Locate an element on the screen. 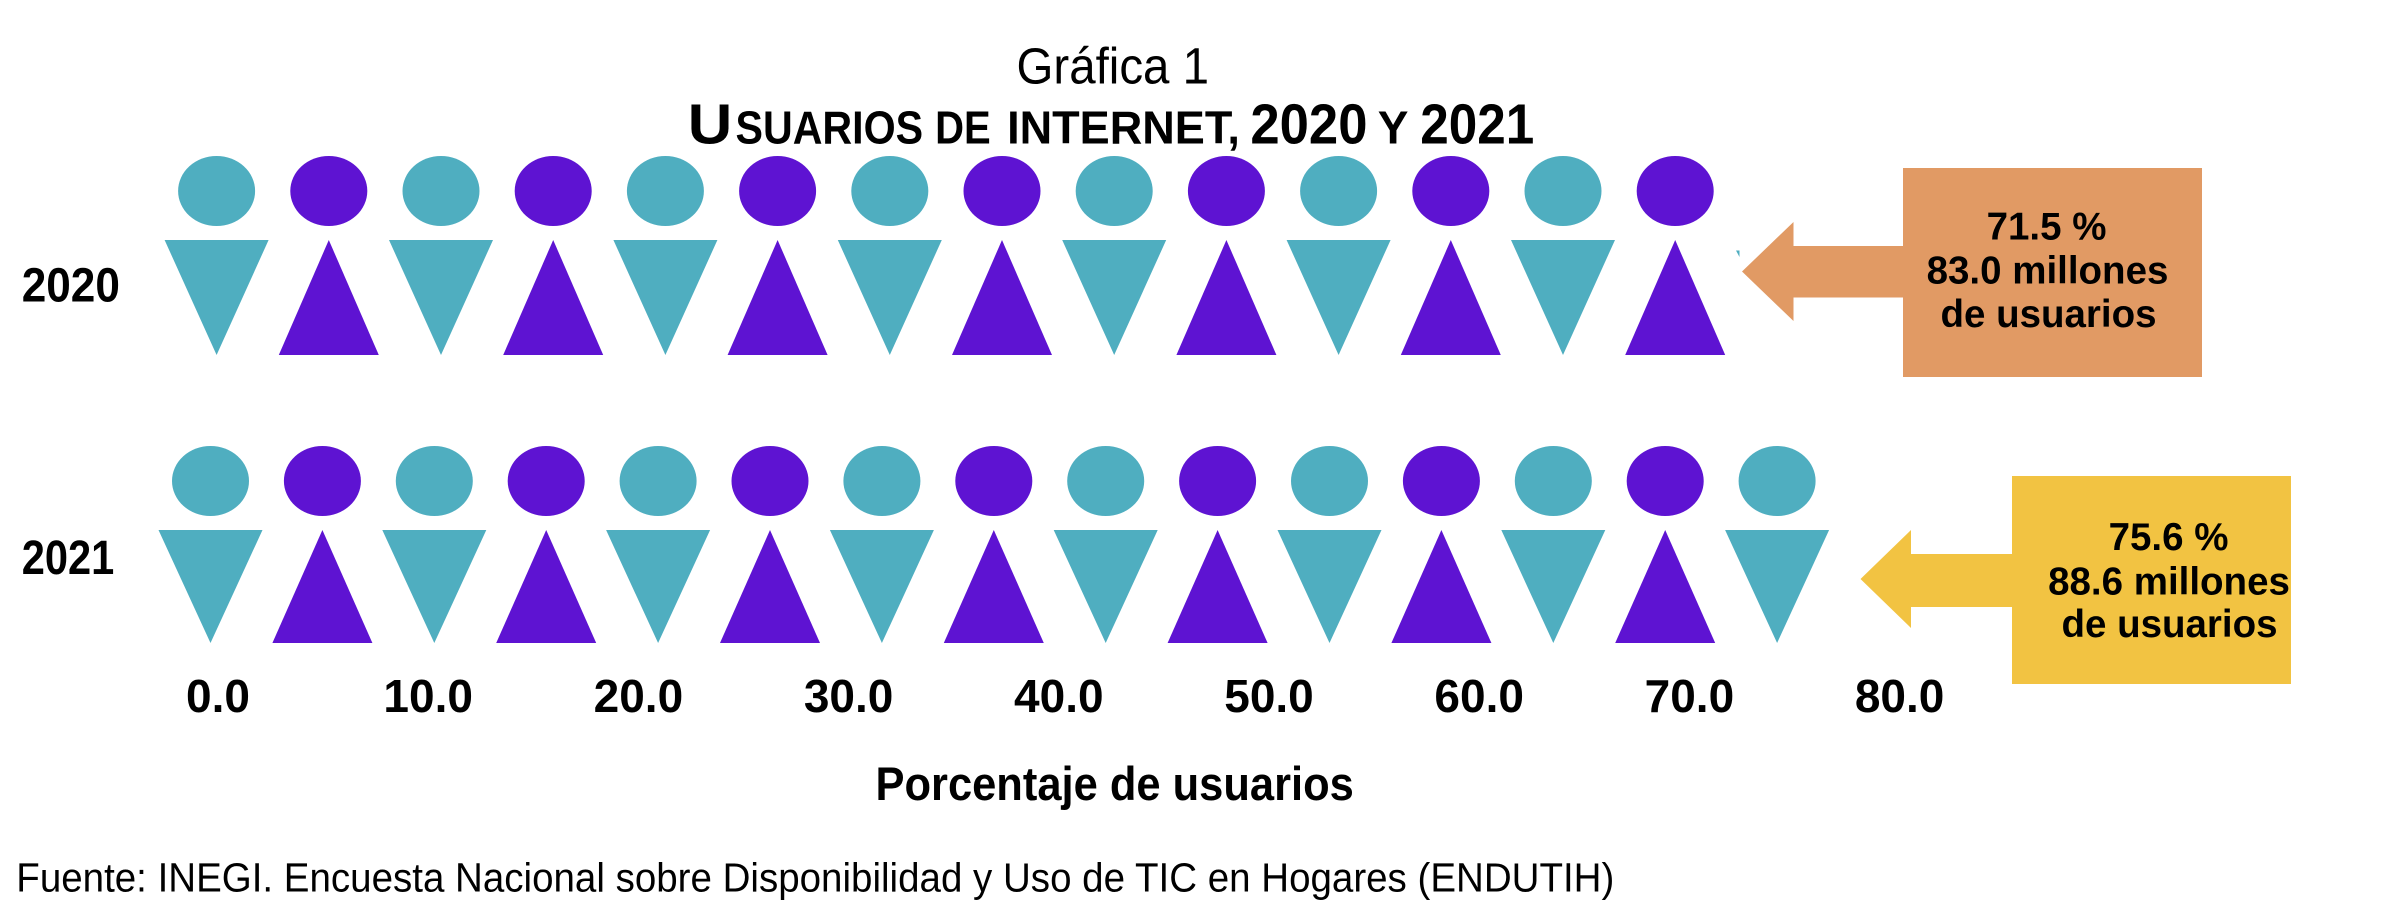 The width and height of the screenshot is (2382, 906). svg-text: 83.0 millones is located at coordinates (2048, 271).